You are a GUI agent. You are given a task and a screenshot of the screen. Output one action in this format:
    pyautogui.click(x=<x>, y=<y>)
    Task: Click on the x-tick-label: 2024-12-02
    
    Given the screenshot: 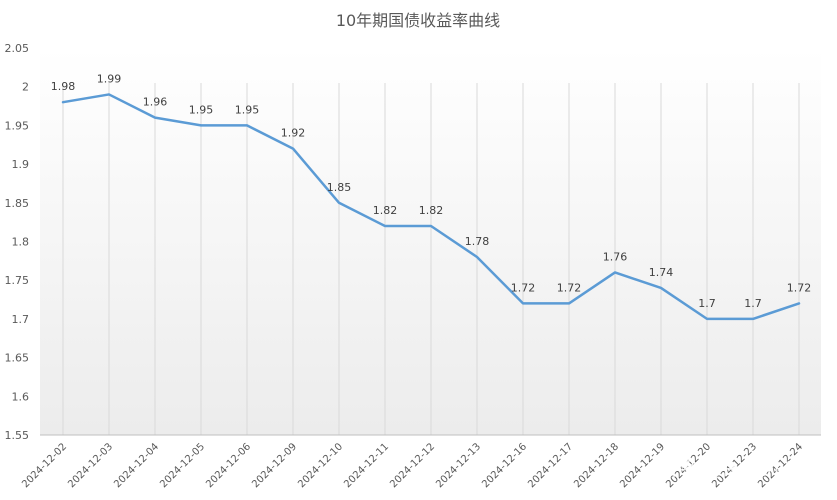 What is the action you would take?
    pyautogui.click(x=44, y=465)
    